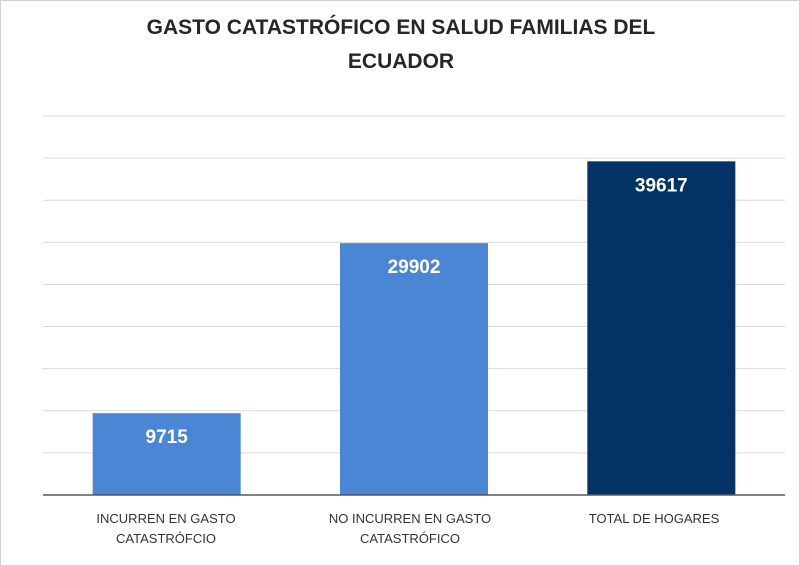 The height and width of the screenshot is (566, 800). I want to click on data-label: 29902, so click(414, 267).